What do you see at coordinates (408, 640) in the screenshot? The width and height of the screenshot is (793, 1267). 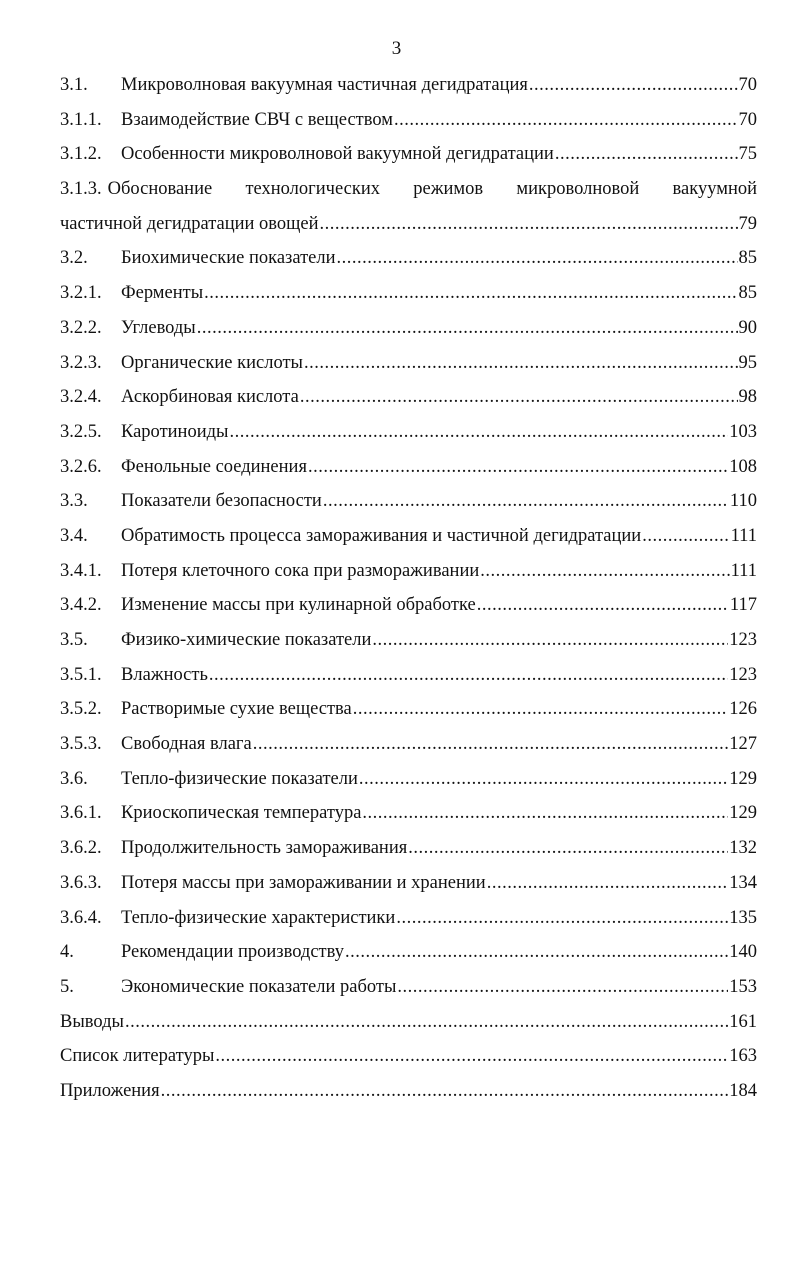 I see `toc-entry: 3.5. Физико-химические показатели 123` at bounding box center [408, 640].